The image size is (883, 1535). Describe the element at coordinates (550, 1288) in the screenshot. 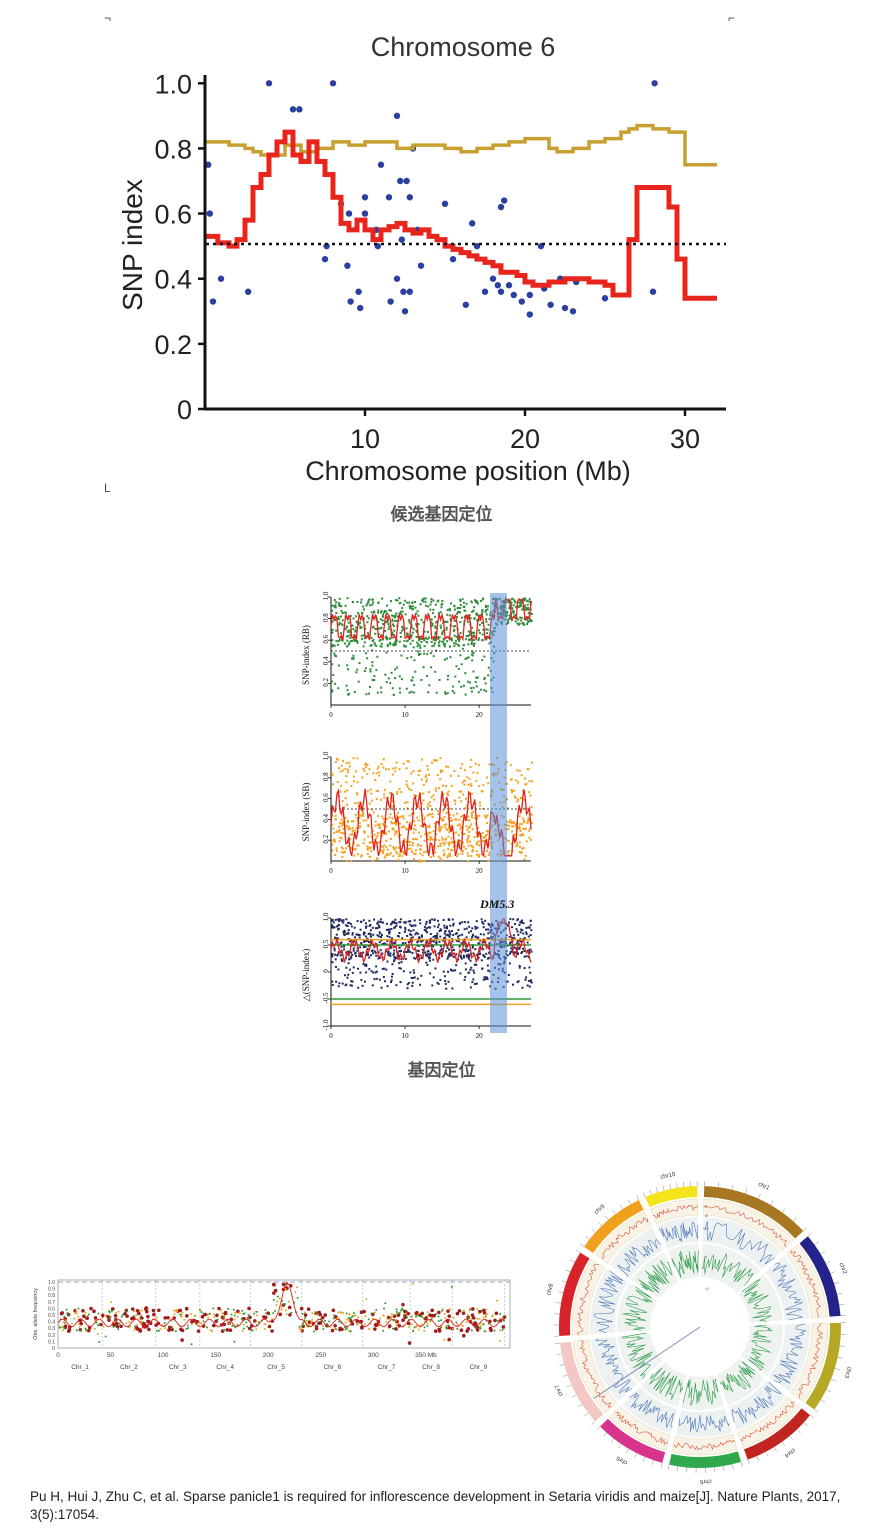

I see `chromosome-label: chr8` at that location.